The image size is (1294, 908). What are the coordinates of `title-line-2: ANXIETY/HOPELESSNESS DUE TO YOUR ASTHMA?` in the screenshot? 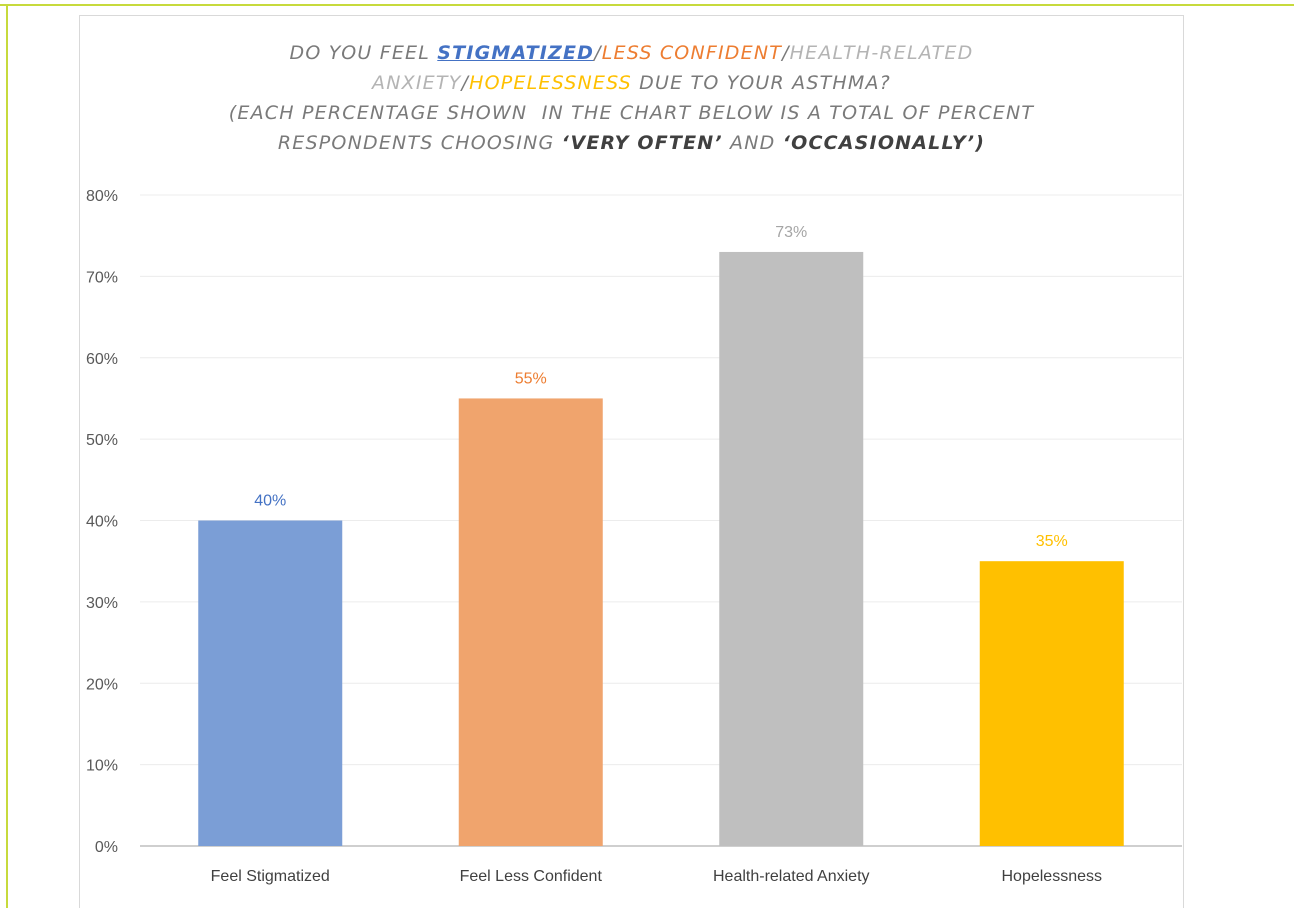 It's located at (631, 83).